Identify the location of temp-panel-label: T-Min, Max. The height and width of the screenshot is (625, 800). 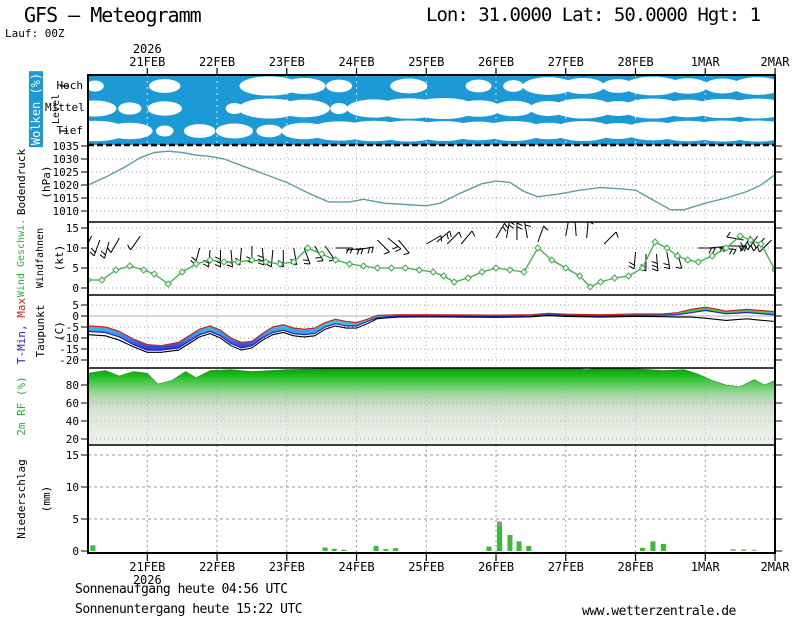
(21, 331).